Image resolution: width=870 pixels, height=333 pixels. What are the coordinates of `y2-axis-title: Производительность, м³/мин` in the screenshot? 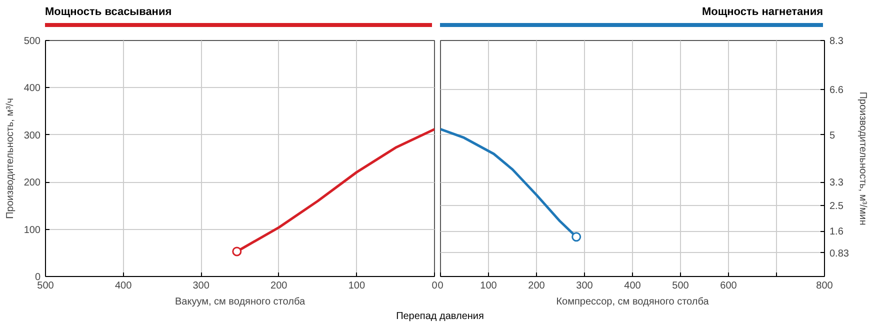 It's located at (862, 159).